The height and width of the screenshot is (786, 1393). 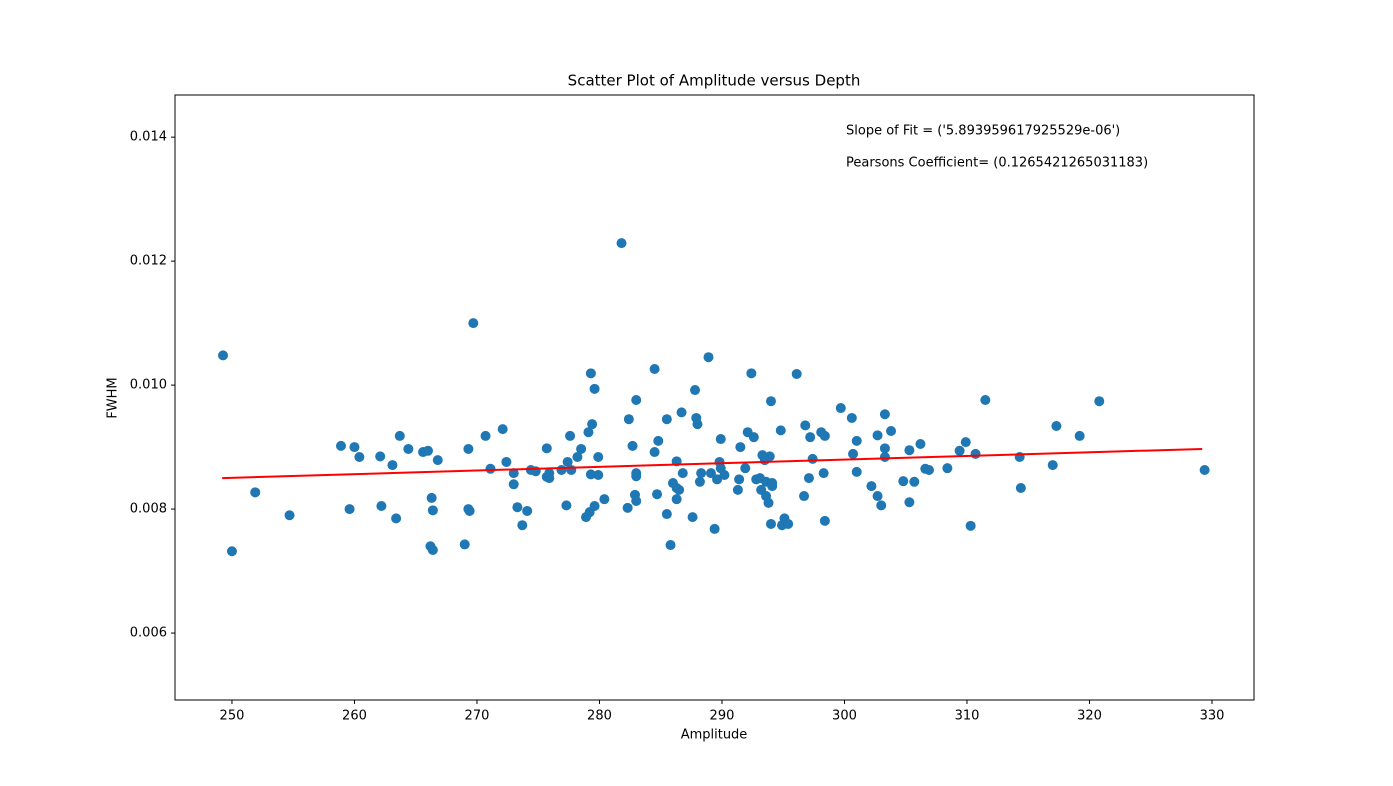 I want to click on x-tick-label: 290, so click(x=722, y=716).